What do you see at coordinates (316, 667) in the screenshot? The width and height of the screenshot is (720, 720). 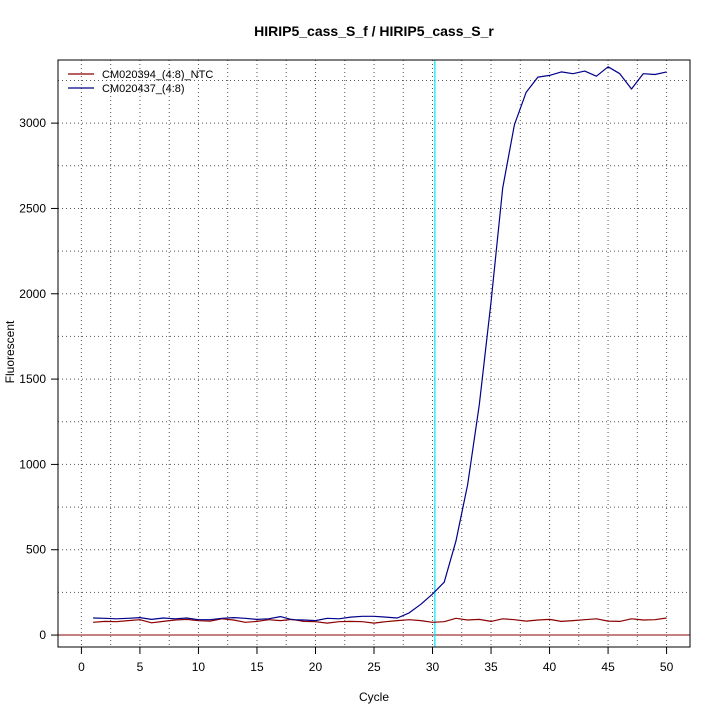 I see `x-tick-label: 20` at bounding box center [316, 667].